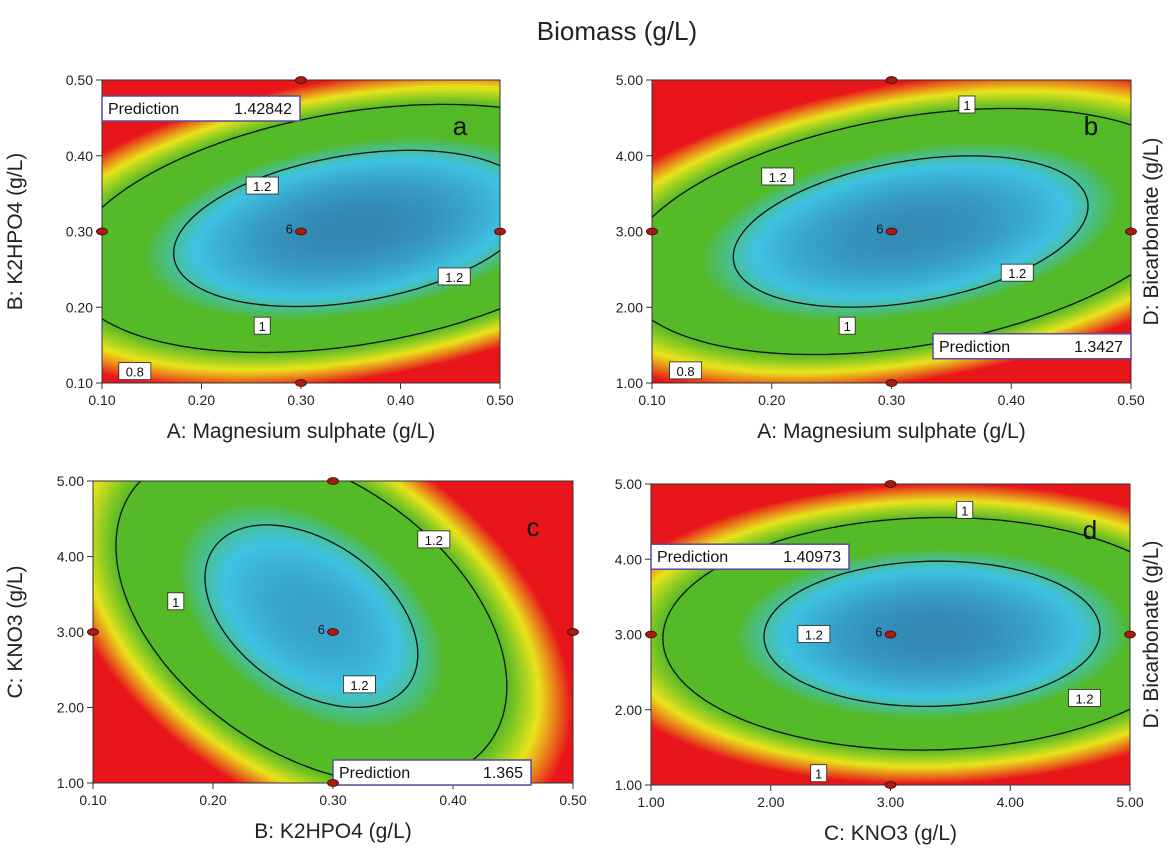 This screenshot has width=1173, height=853. I want to click on y-tick-label: 0.10, so click(79, 383).